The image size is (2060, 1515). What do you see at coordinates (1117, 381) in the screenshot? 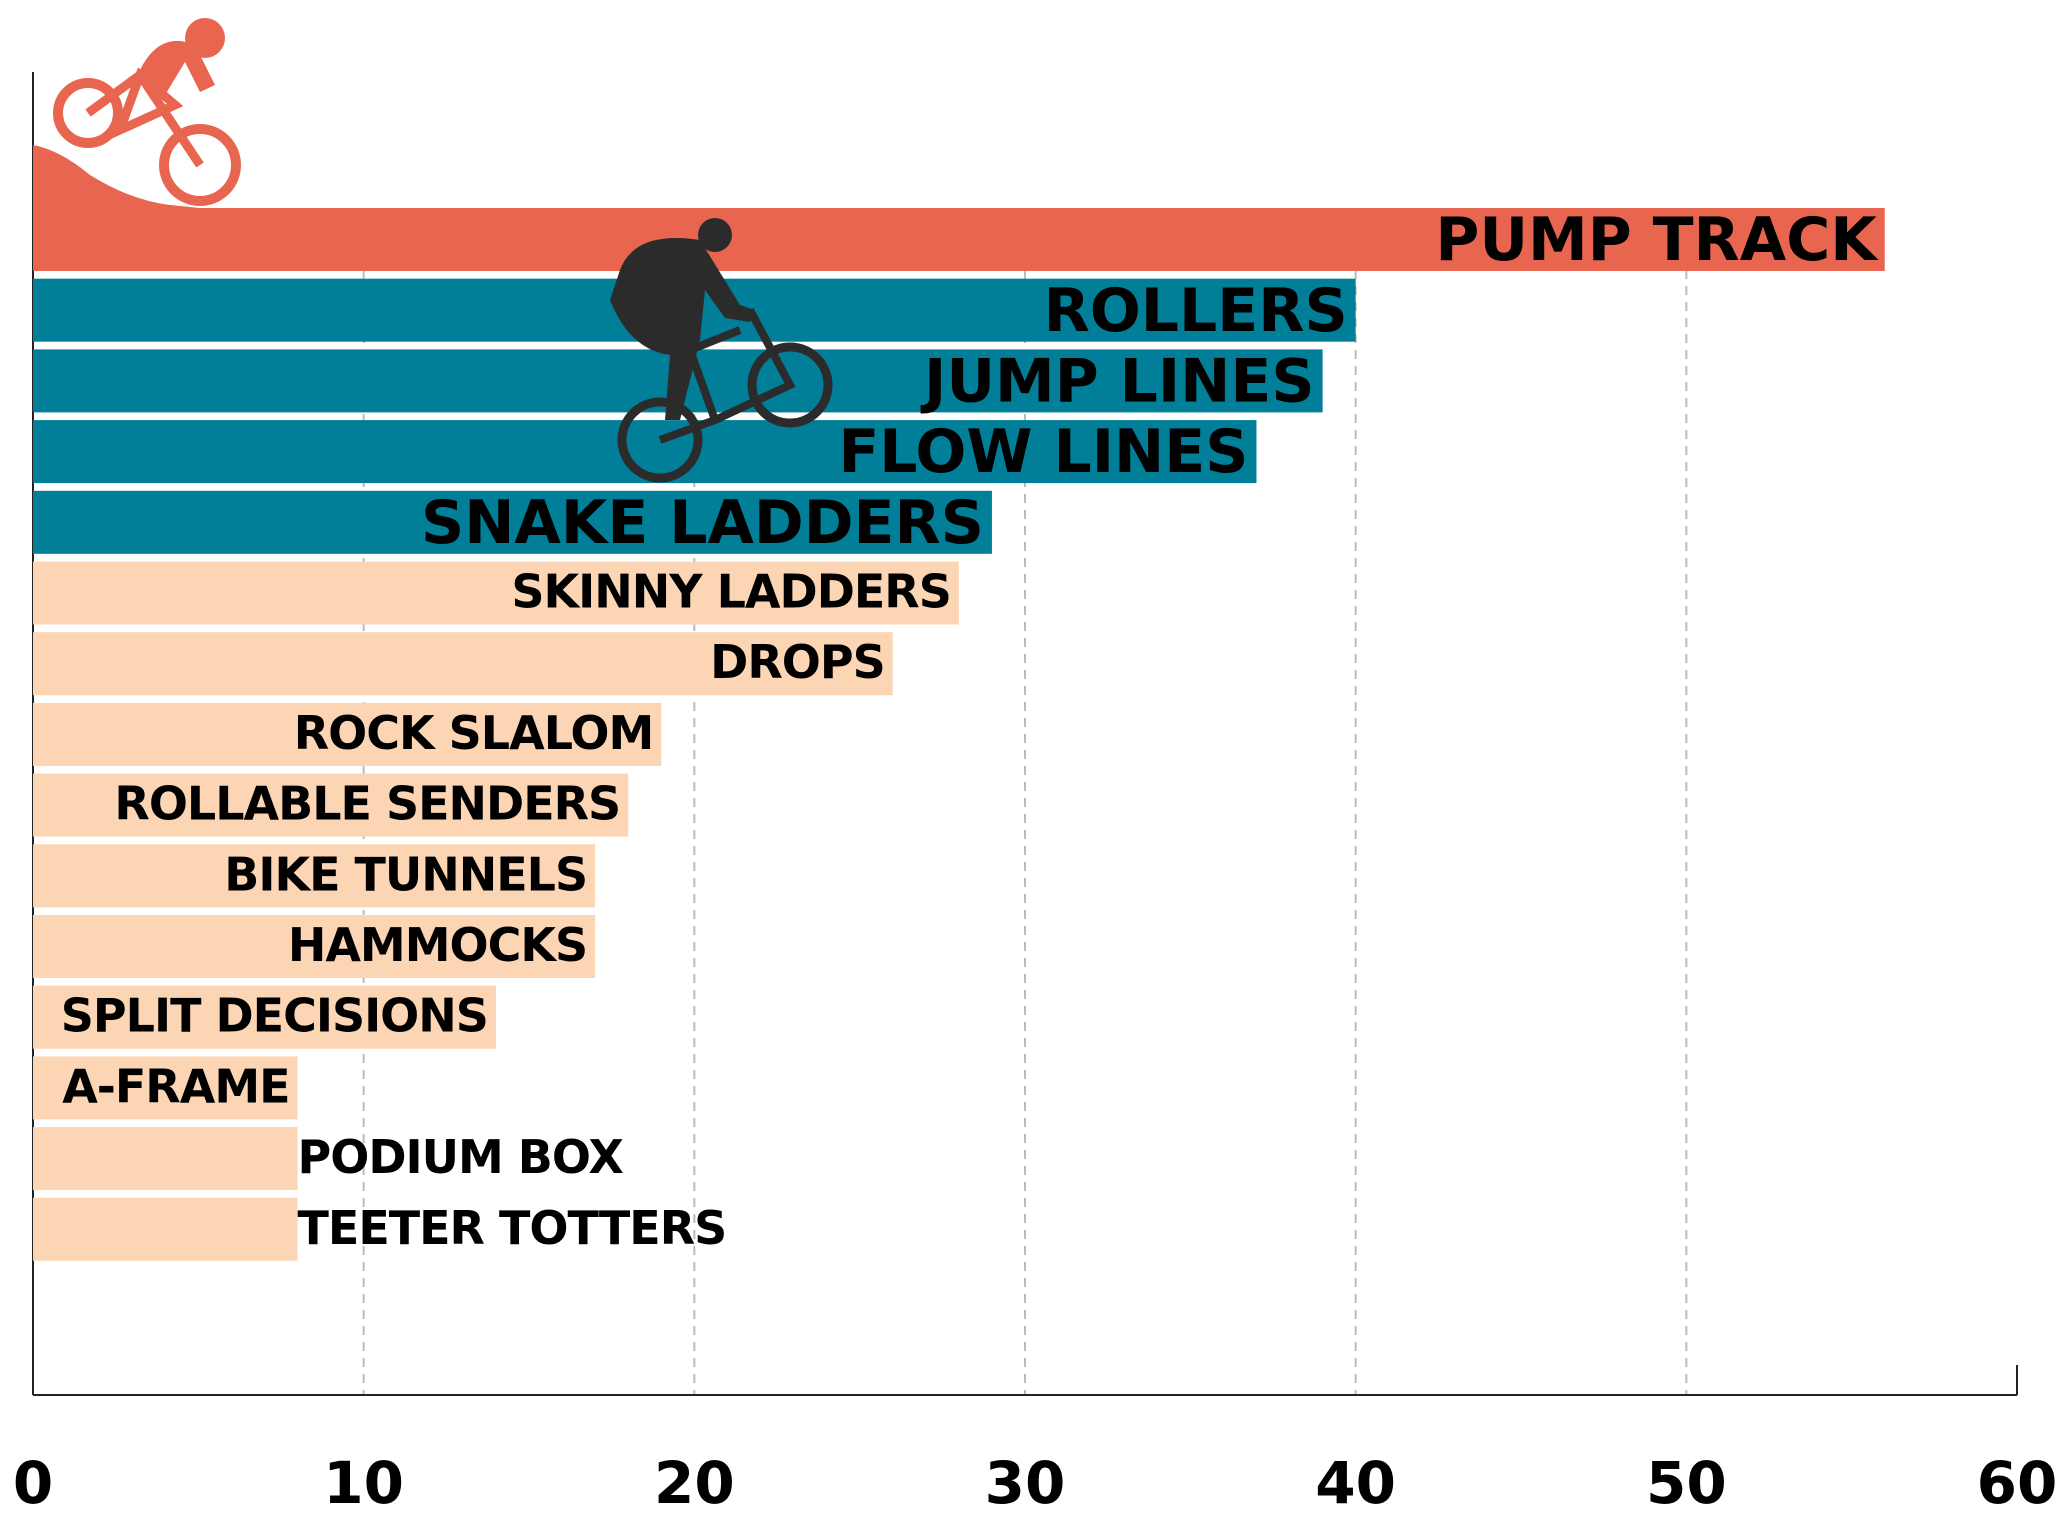
I see `bar-label: JUMP LINES` at bounding box center [1117, 381].